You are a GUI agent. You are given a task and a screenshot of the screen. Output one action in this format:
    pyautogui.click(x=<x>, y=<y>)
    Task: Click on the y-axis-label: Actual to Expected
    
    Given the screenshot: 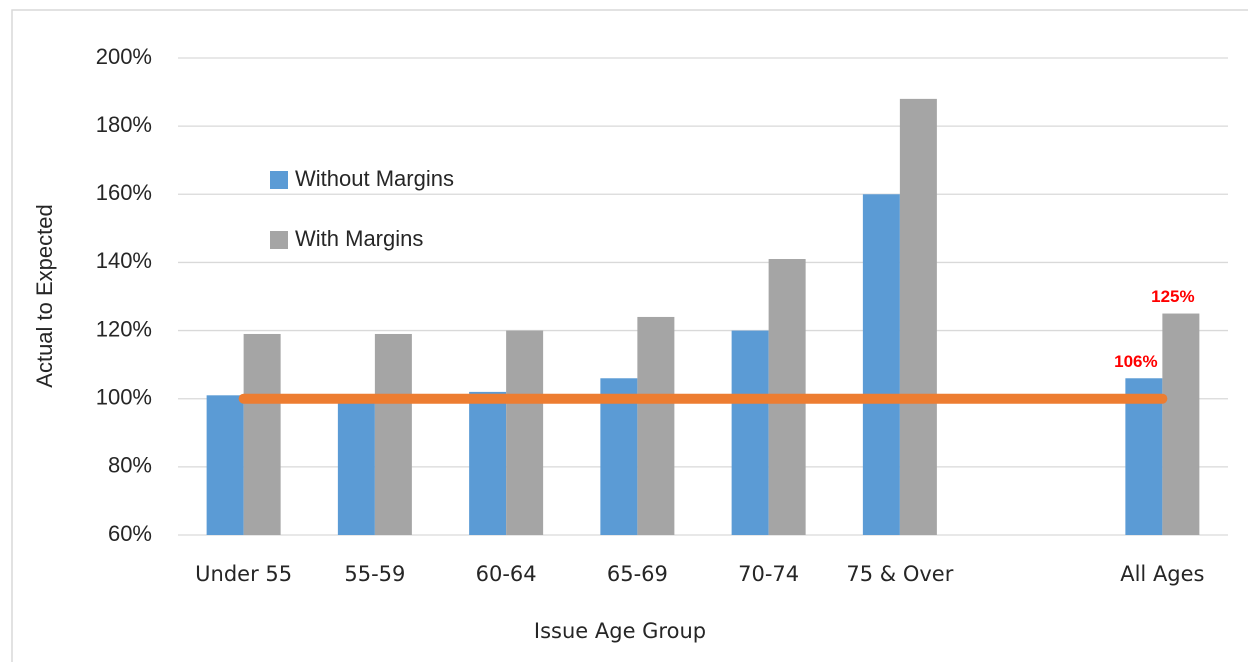 What is the action you would take?
    pyautogui.click(x=44, y=295)
    